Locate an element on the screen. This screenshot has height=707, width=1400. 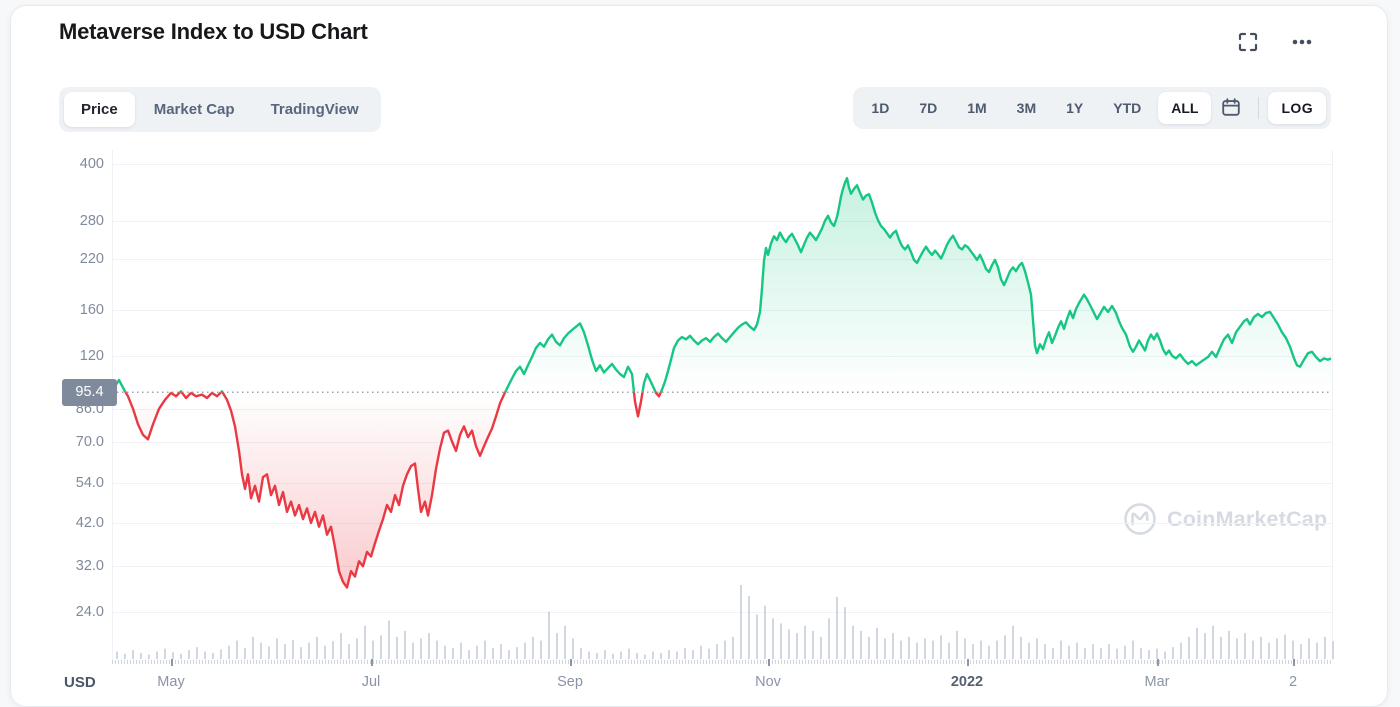
range-7d: 7D is located at coordinates (928, 108).